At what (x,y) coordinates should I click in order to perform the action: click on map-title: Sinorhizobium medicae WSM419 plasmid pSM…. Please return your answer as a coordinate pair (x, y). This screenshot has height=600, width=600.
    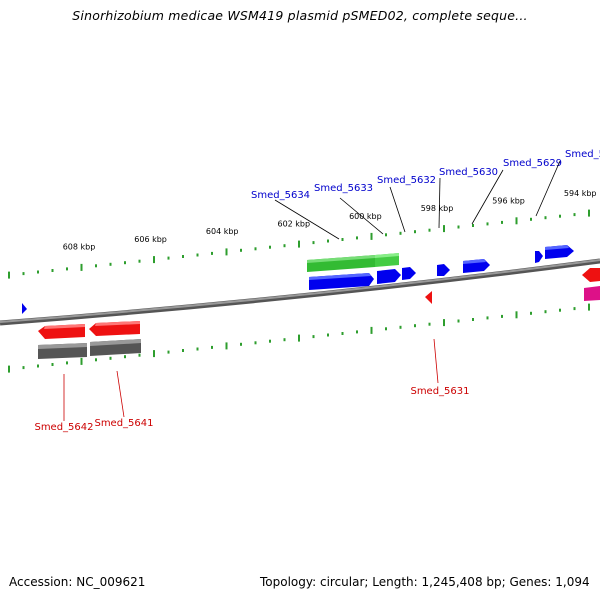
    Looking at the image, I should click on (300, 15).